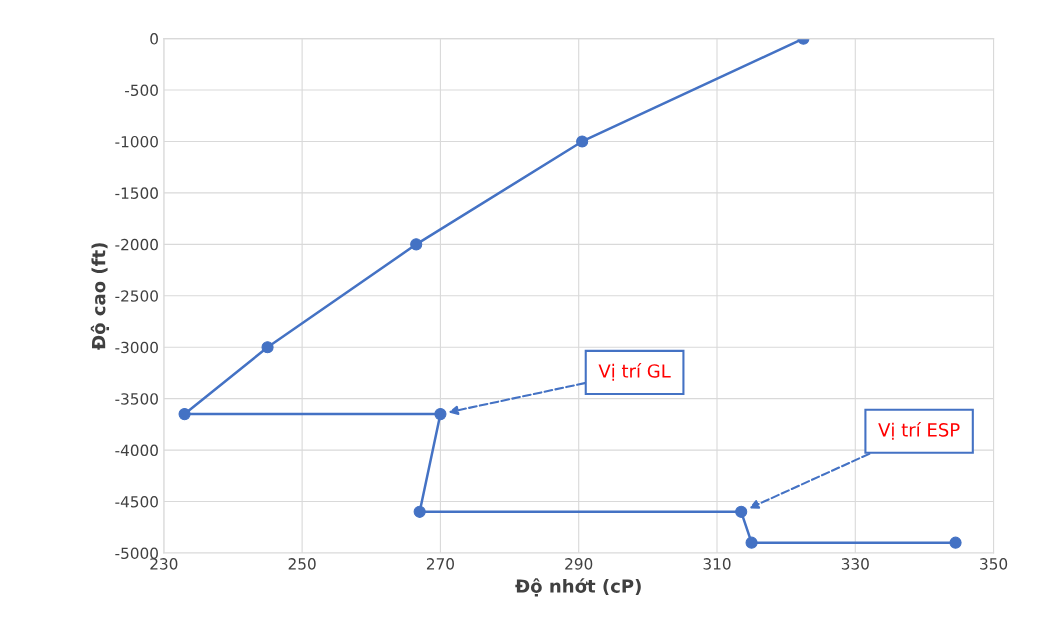 The height and width of the screenshot is (643, 1057). Describe the element at coordinates (141, 90) in the screenshot. I see `y-tick-label: -500` at that location.